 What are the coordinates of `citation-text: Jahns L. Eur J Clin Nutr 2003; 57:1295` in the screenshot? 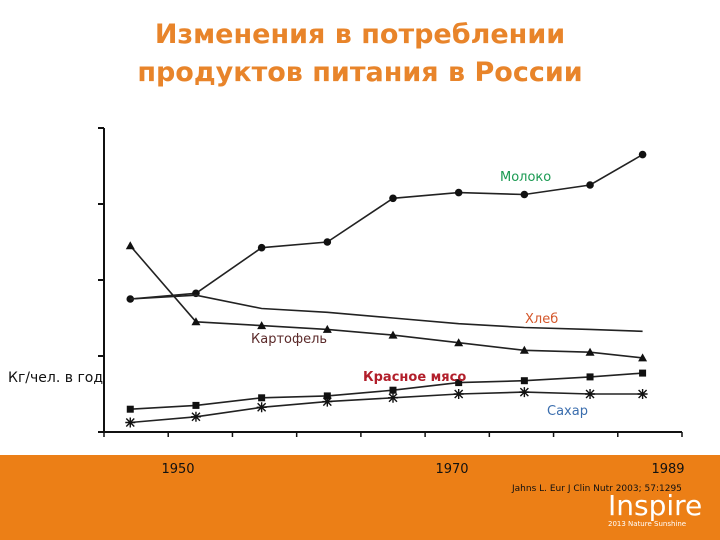 It's located at (597, 489).